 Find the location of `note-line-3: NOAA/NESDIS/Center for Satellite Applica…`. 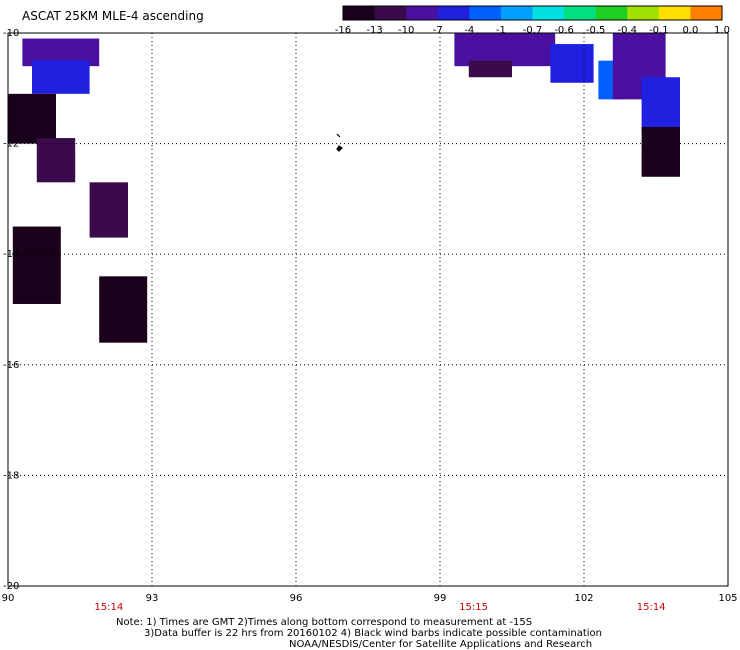

note-line-3: NOAA/NESDIS/Center for Satellite Applica… is located at coordinates (441, 644).